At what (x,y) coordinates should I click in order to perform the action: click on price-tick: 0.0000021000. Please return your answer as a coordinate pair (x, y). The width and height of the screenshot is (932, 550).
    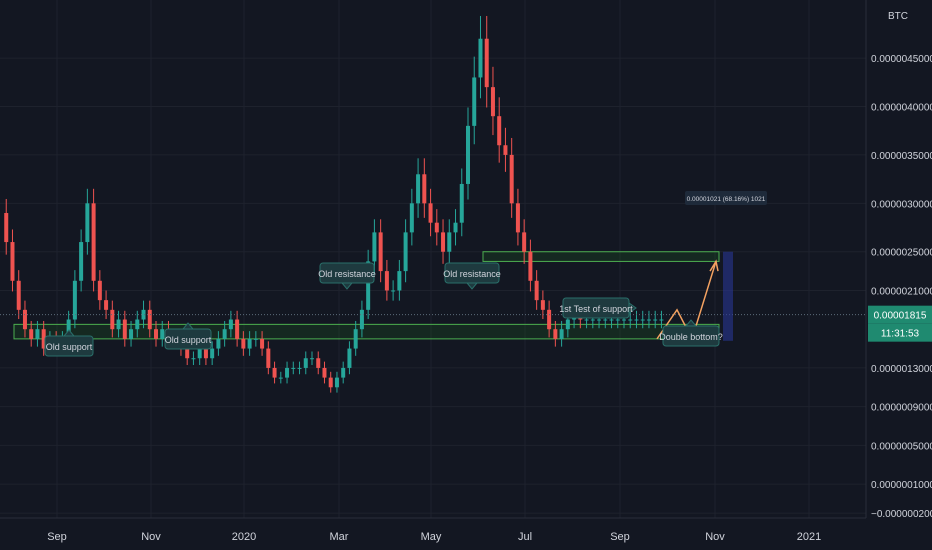
    Looking at the image, I should click on (901, 291).